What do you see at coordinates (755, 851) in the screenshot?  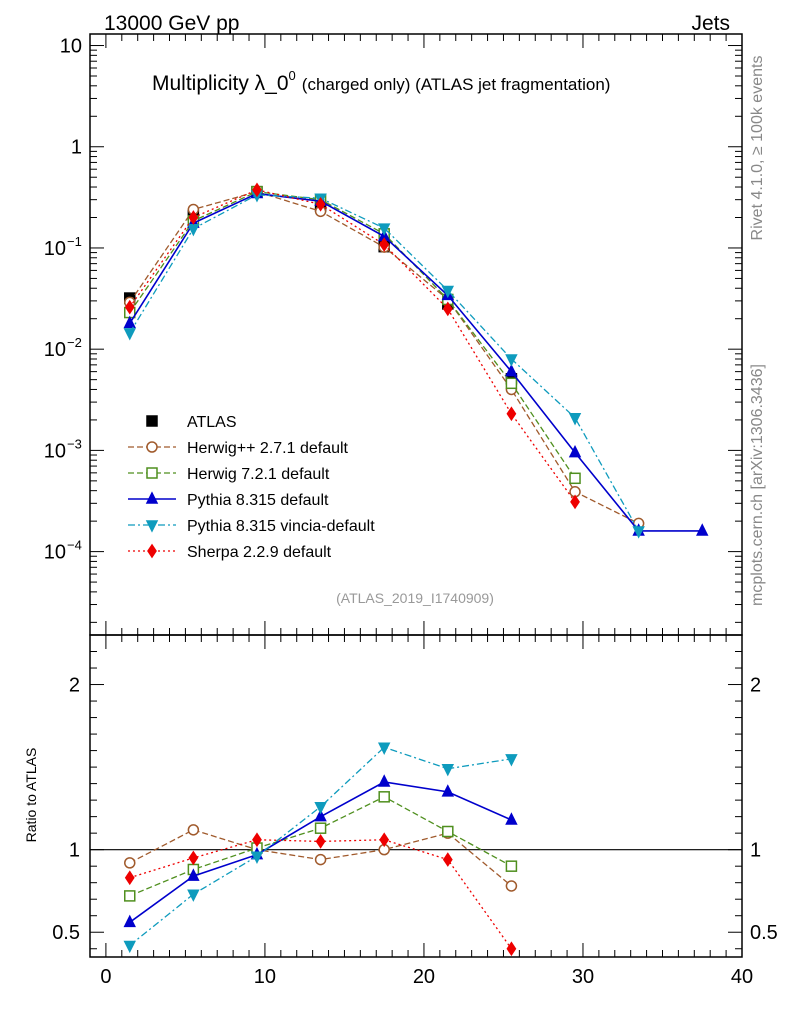 I see `ratio-y-tick-label-right: 1` at bounding box center [755, 851].